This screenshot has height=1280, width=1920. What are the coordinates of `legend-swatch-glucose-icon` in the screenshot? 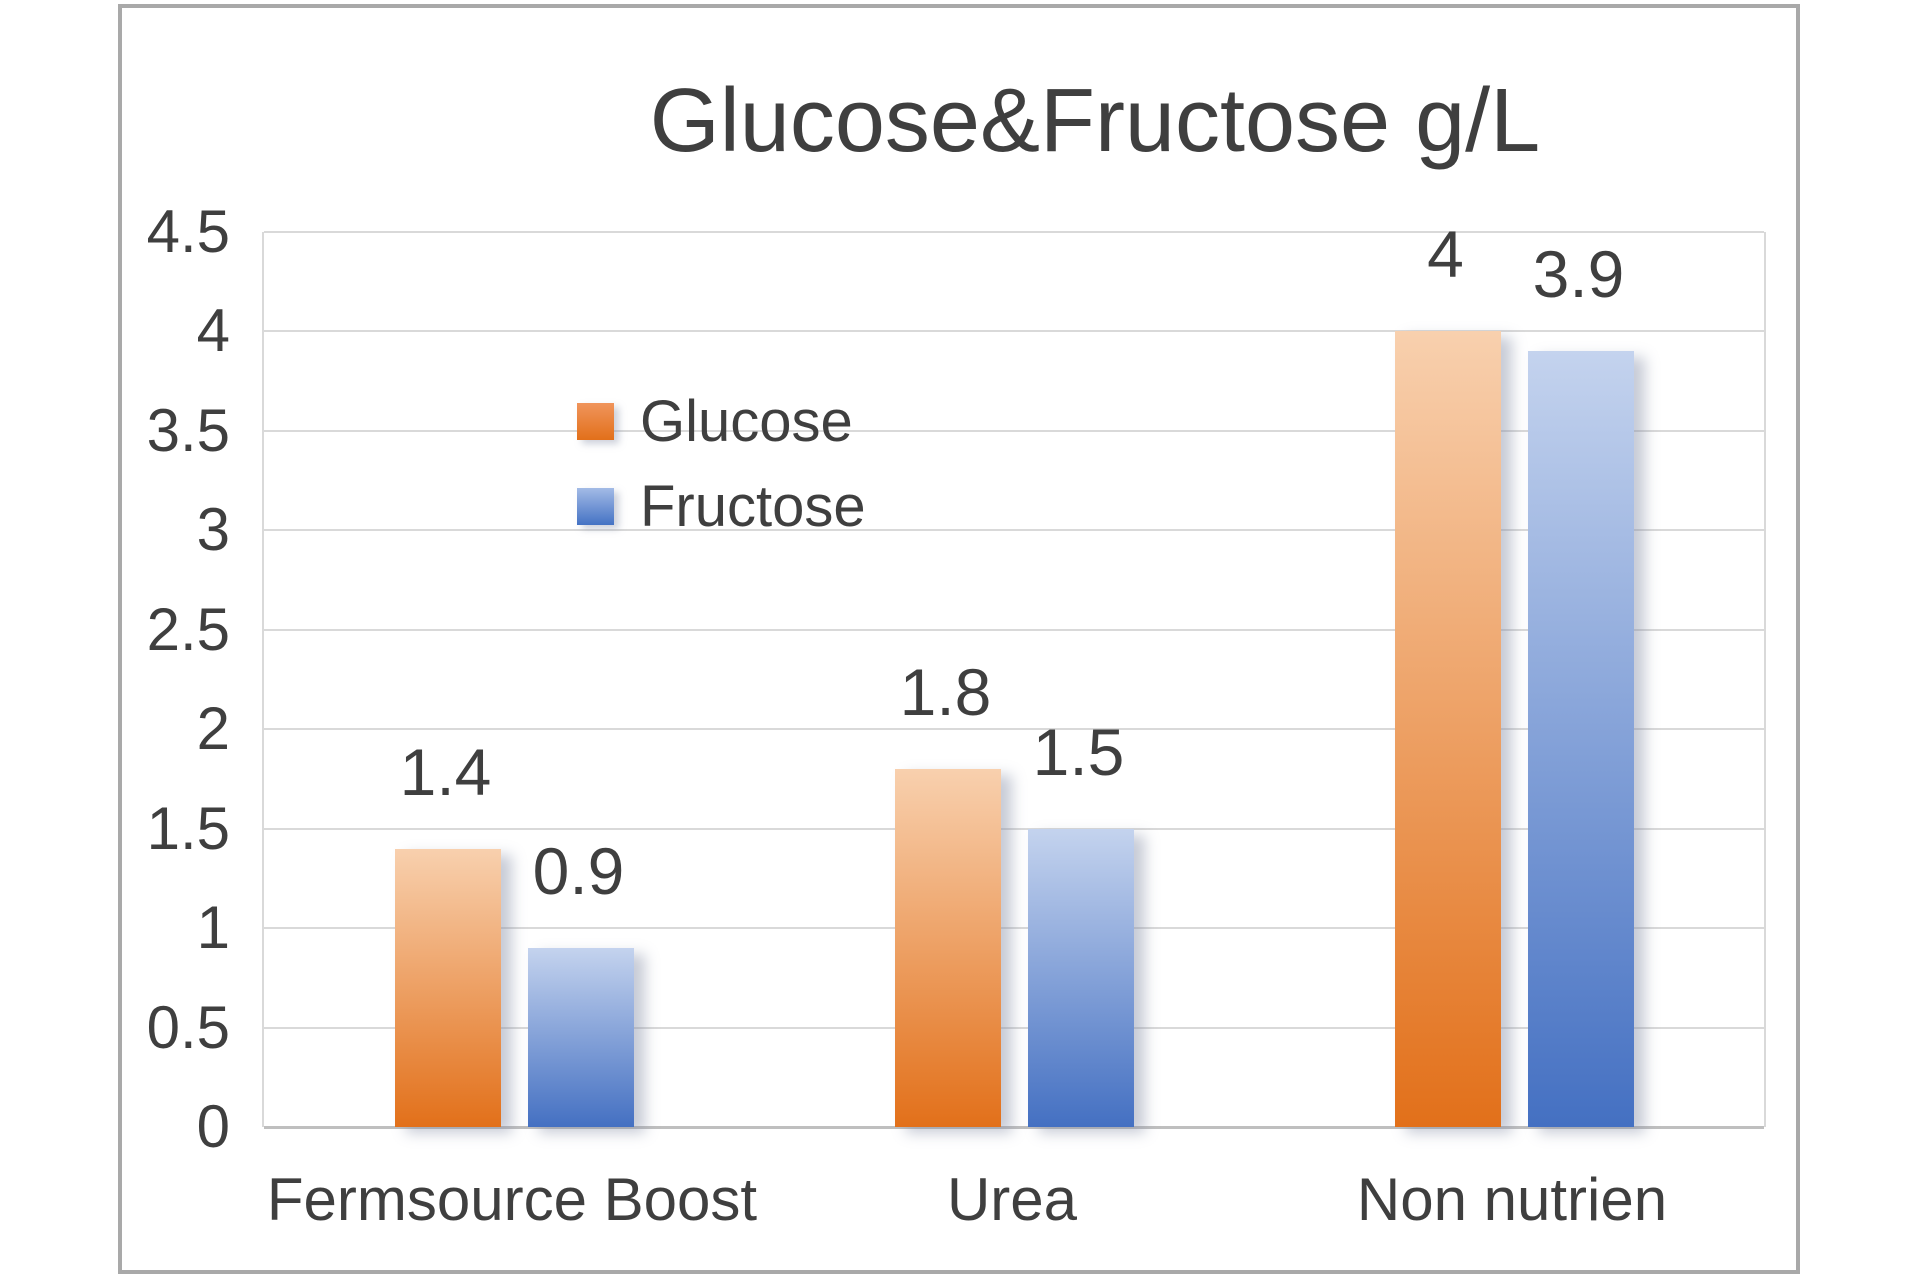 It's located at (595, 421).